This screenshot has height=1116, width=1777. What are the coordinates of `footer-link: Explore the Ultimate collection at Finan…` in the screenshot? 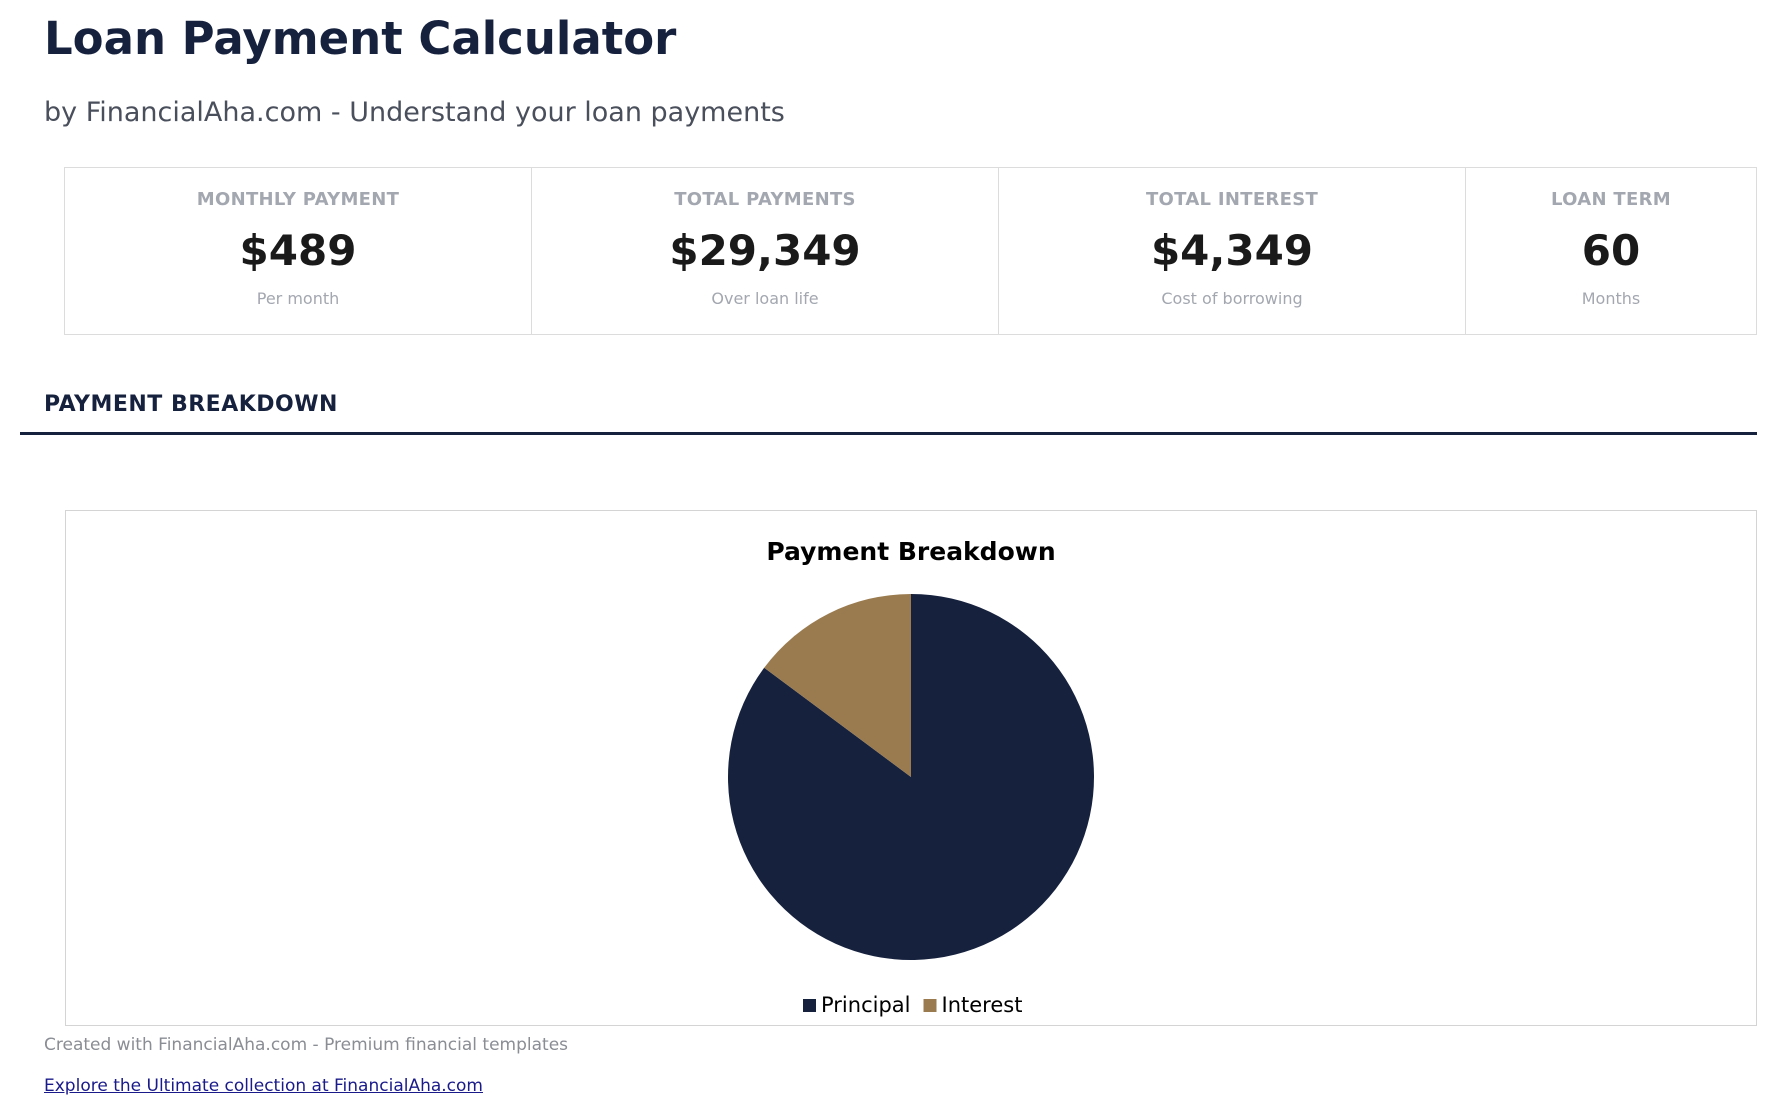 It's located at (263, 1086).